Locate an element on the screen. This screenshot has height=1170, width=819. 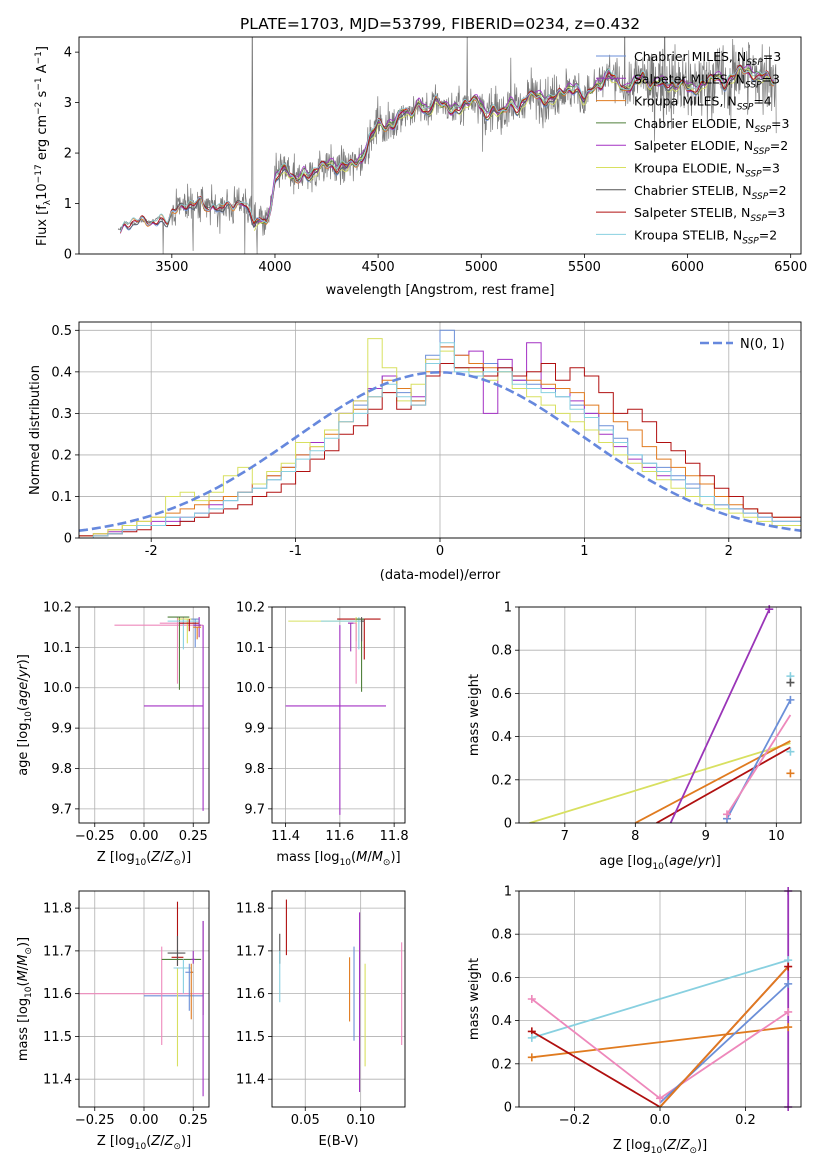
spectrum-plot-area is located at coordinates (447, 145).